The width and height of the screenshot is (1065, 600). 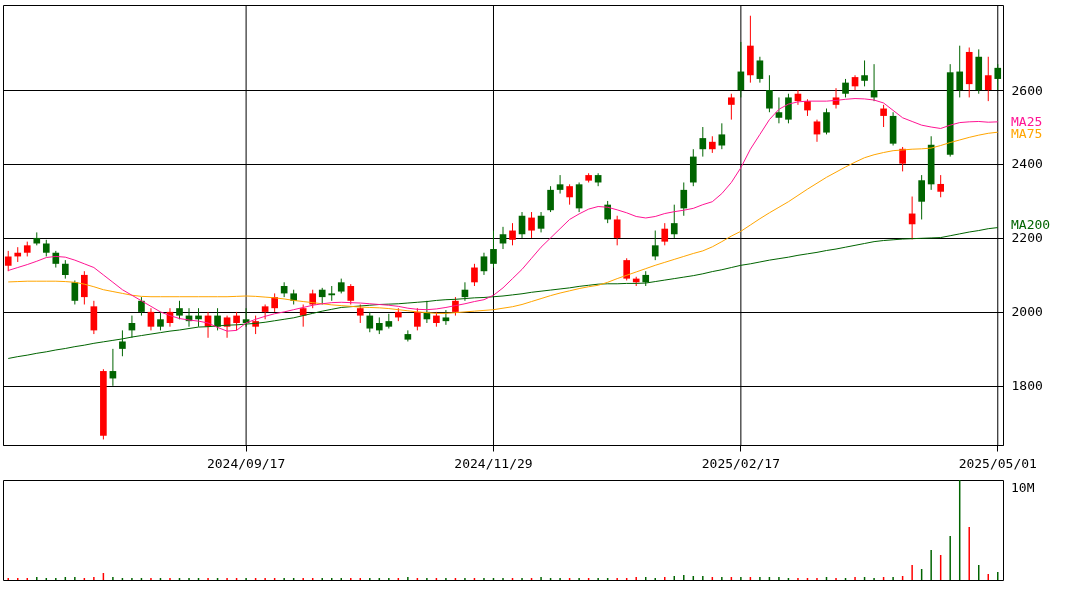 I want to click on y-tick-label: 2400, so click(x=1027, y=164).